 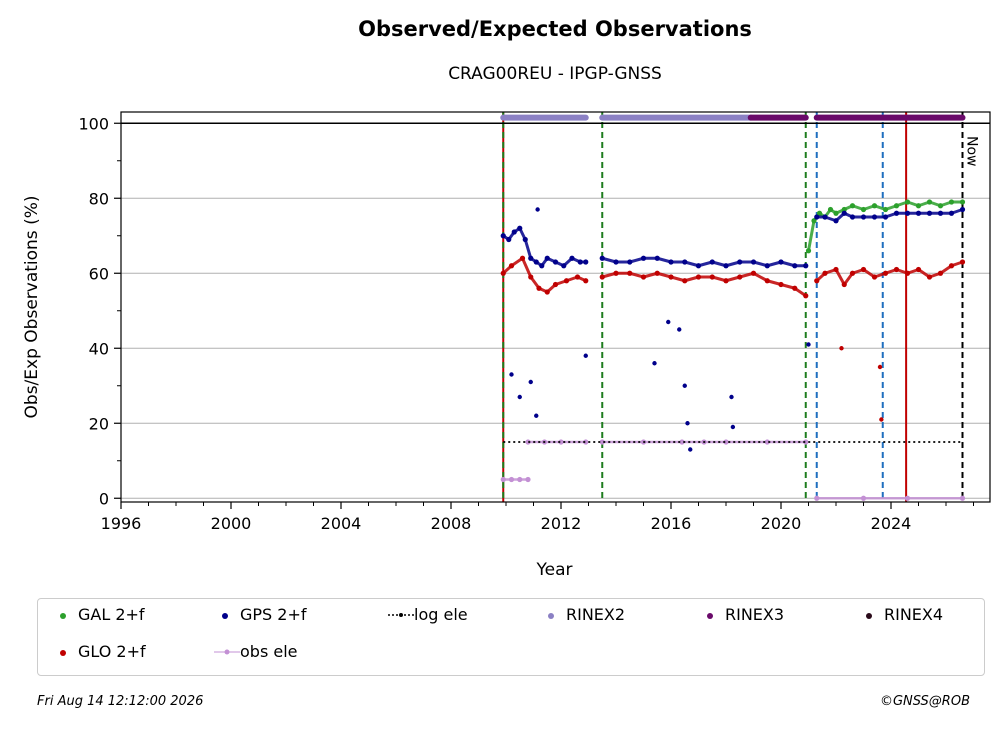 I want to click on legend-label: RINEX3, so click(x=755, y=614).